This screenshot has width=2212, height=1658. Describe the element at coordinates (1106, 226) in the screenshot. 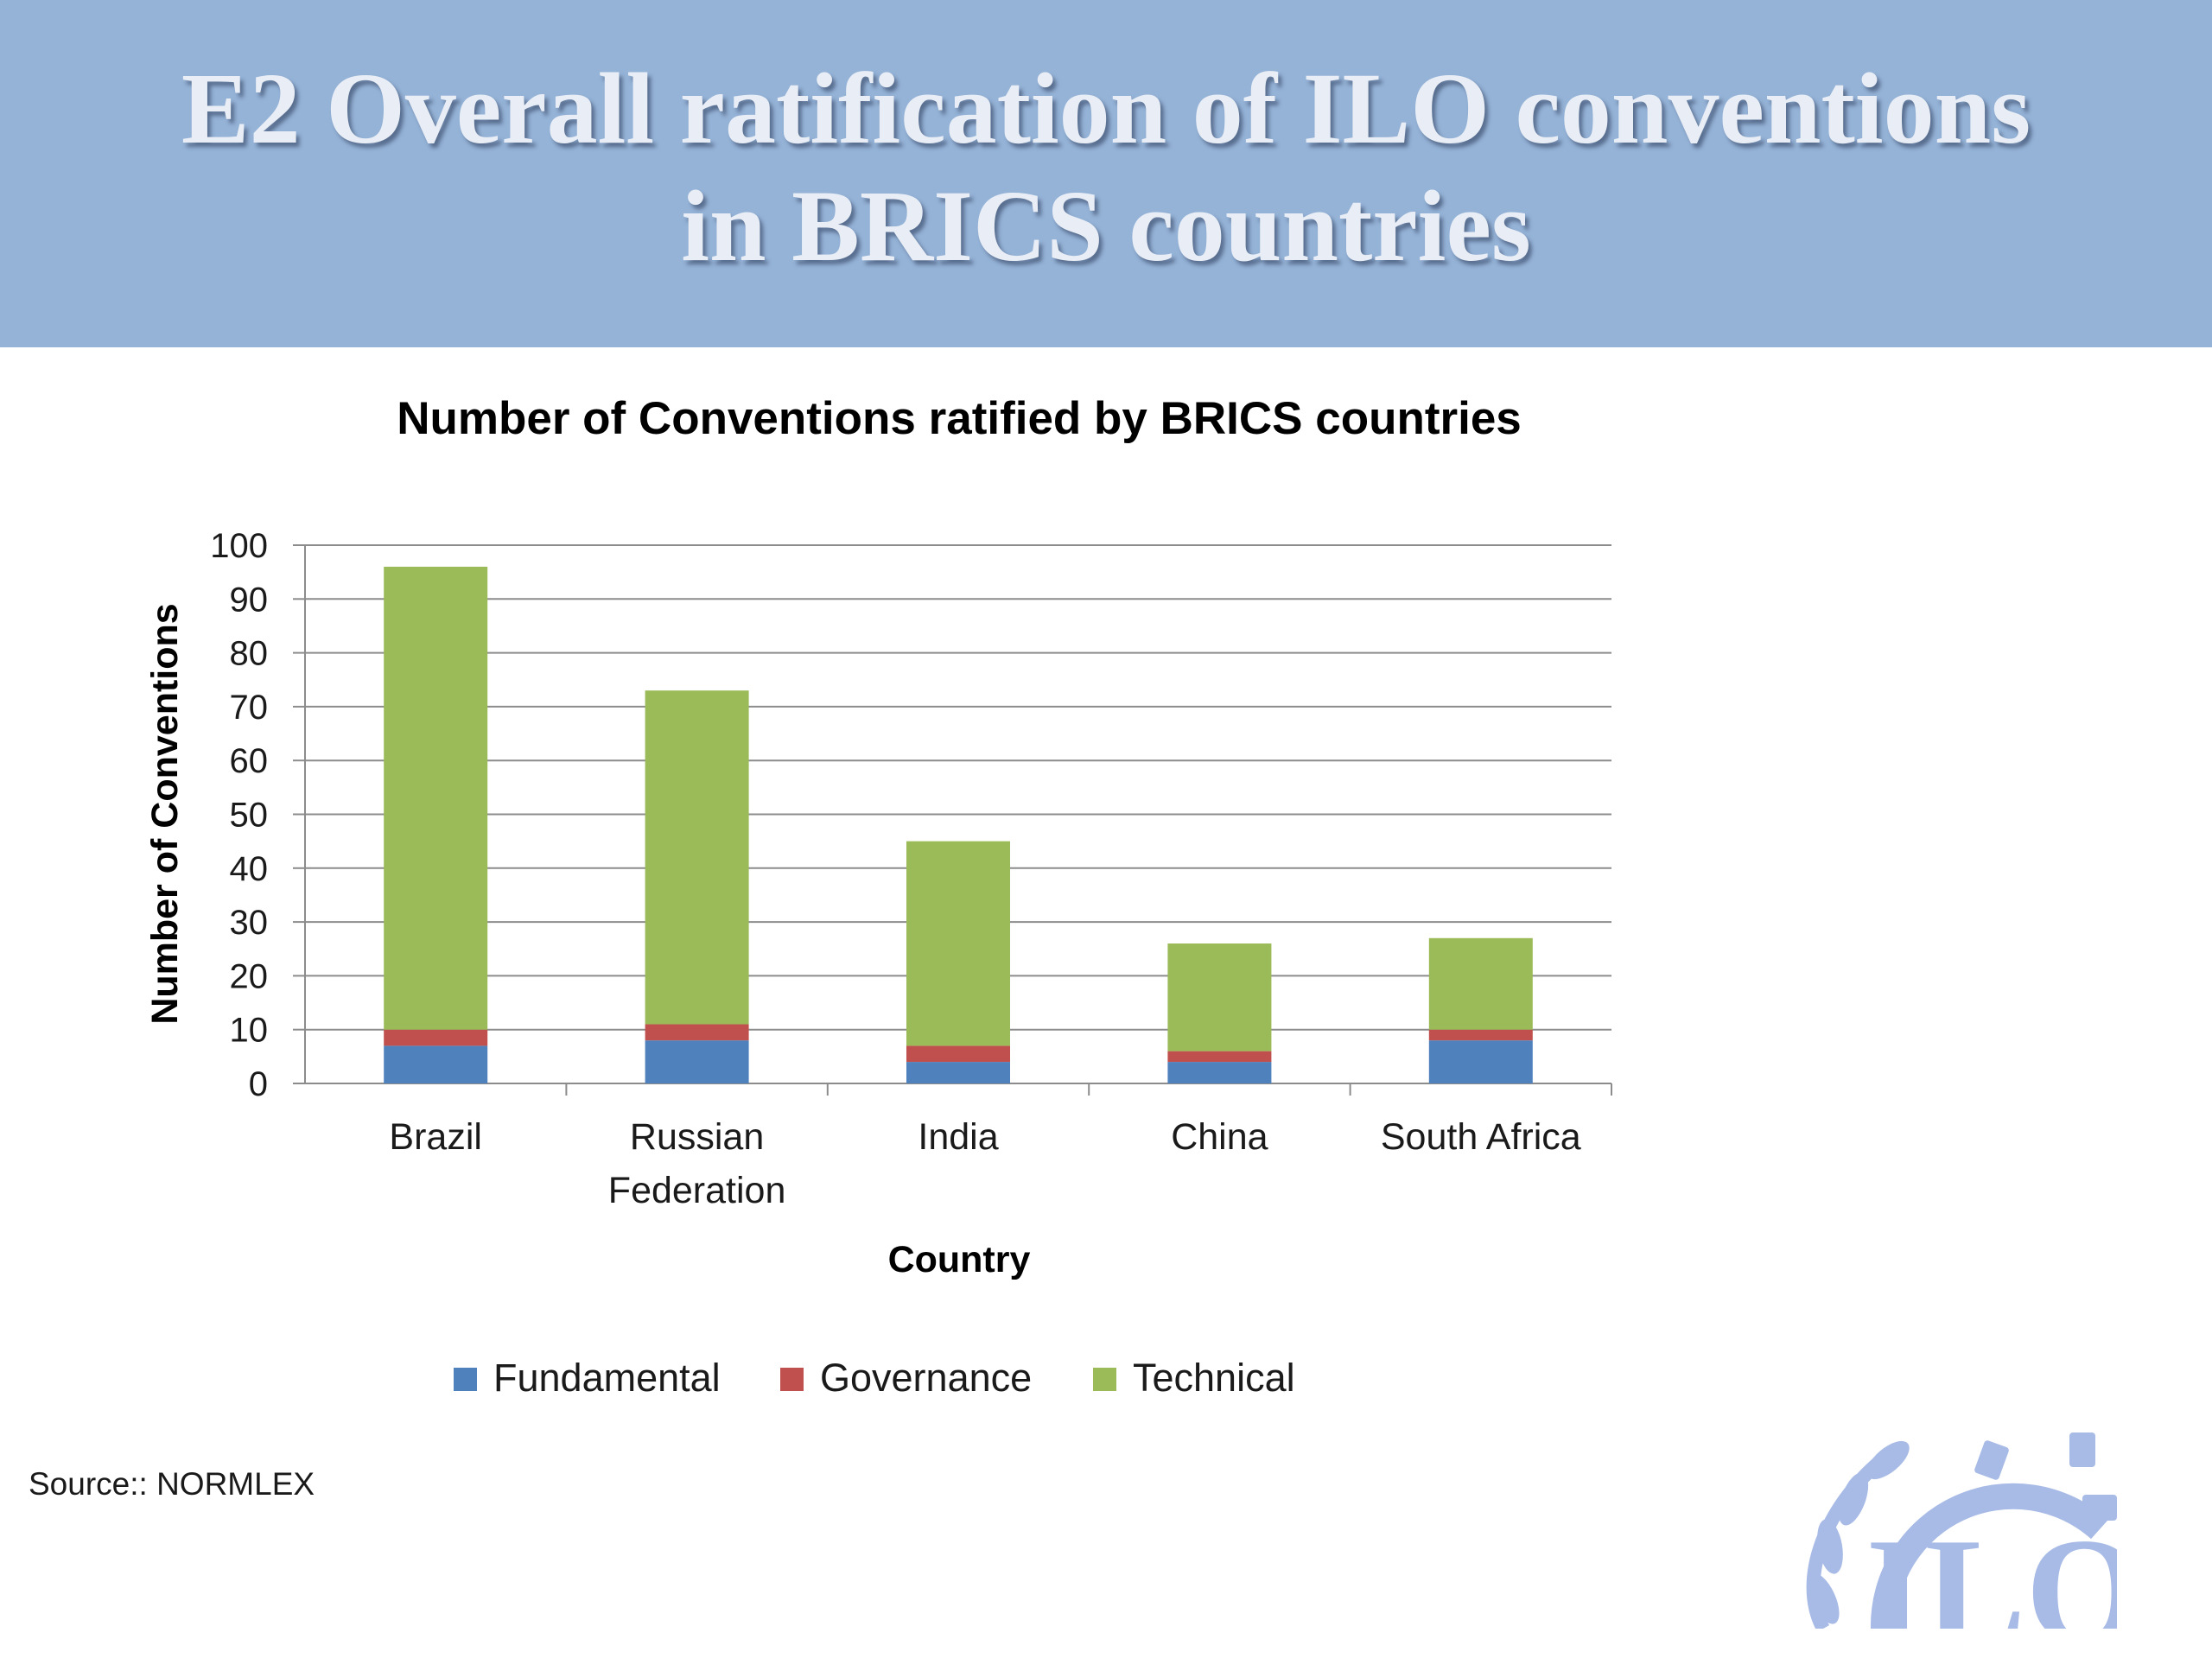

I see `slide-title-line-2: in BRICS countries` at that location.